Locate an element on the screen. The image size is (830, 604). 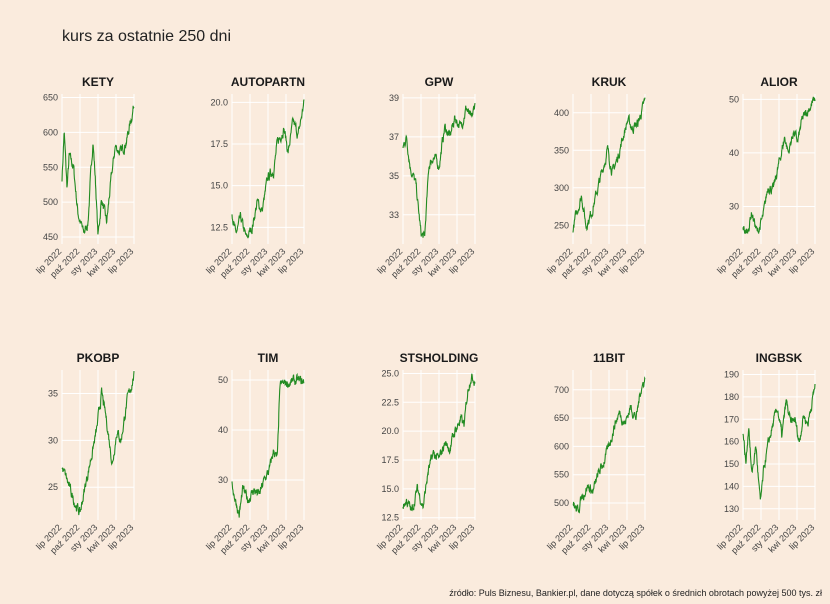
y-tick-label: 22.5 is located at coordinates (390, 402).